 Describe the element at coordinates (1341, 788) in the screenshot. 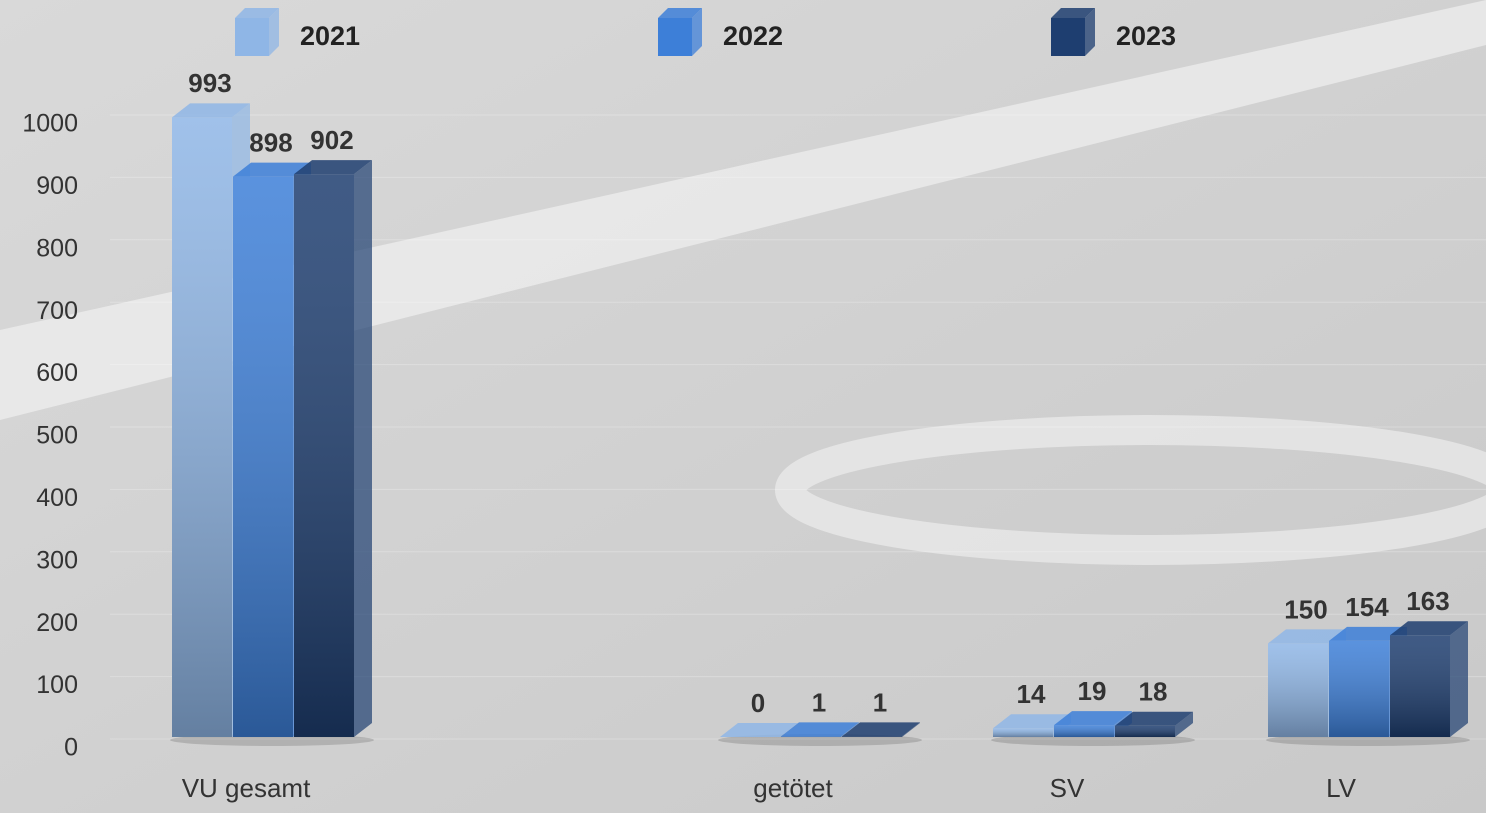

I see `x-tick-label: LV` at that location.